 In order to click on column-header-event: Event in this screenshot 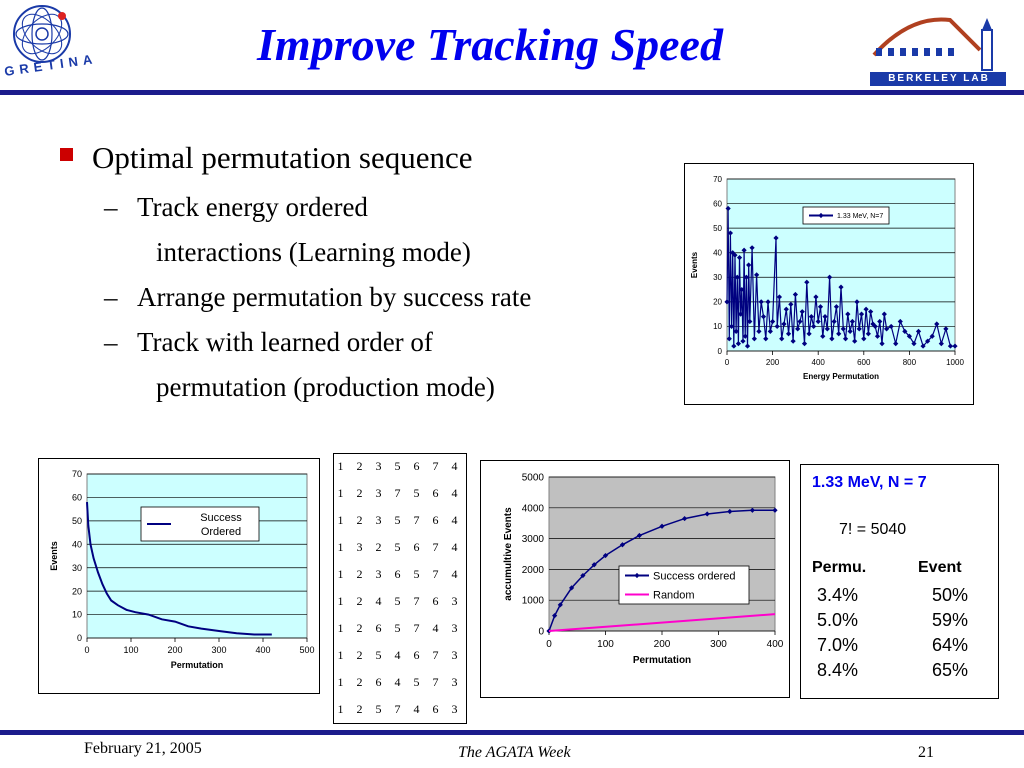, I will do `click(940, 567)`.